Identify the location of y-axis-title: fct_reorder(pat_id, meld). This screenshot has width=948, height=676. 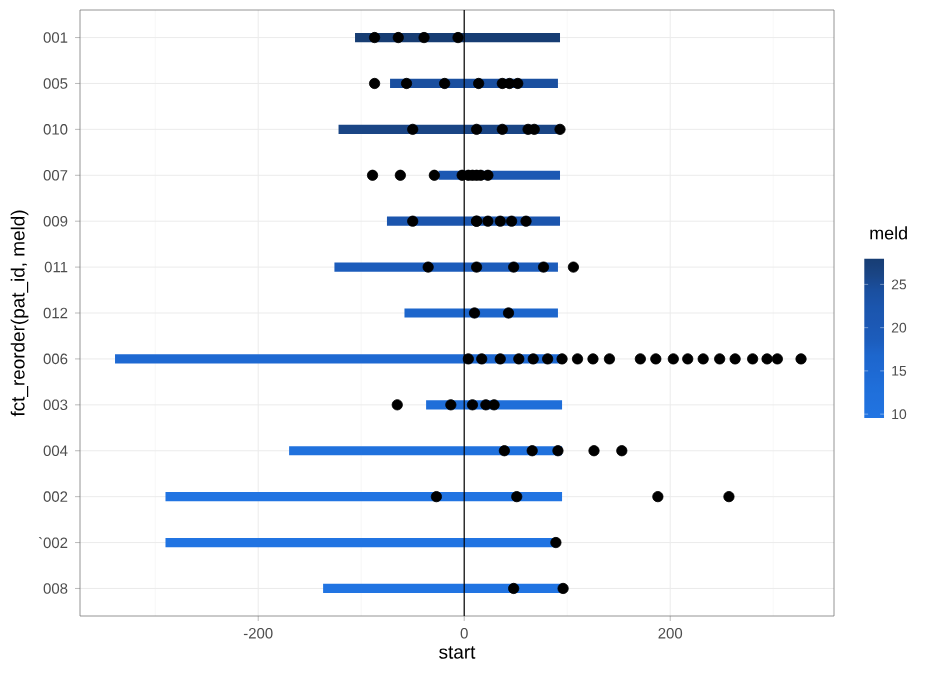
(19, 313).